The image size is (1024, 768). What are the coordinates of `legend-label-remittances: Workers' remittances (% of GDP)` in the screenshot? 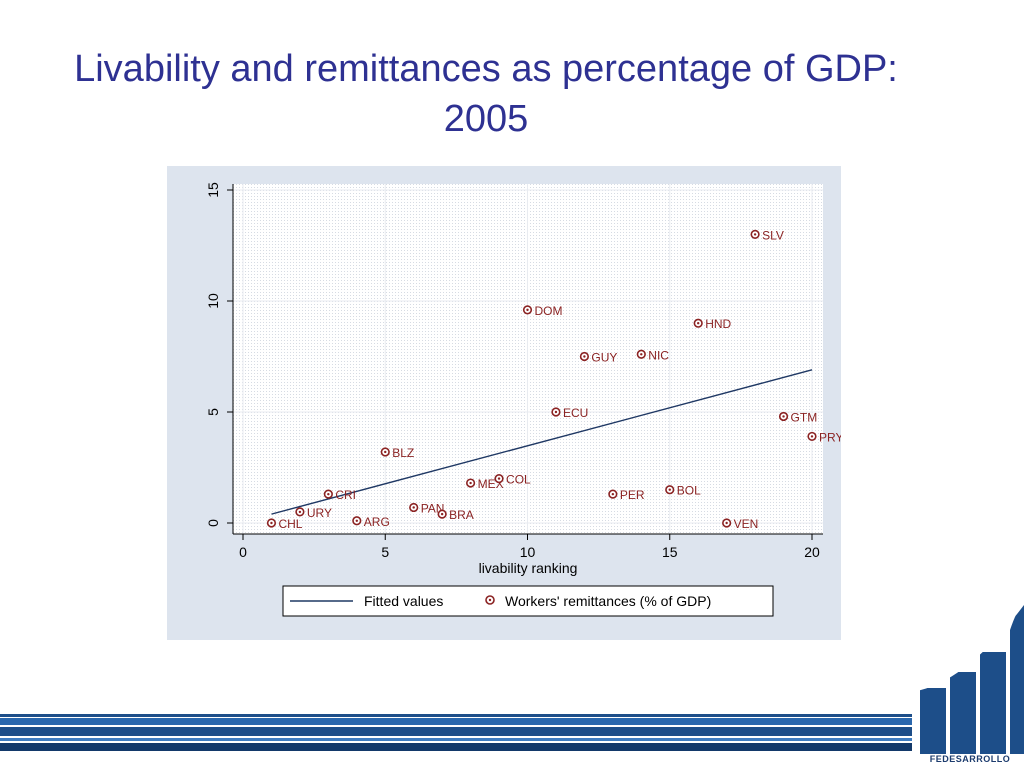 It's located at (608, 601).